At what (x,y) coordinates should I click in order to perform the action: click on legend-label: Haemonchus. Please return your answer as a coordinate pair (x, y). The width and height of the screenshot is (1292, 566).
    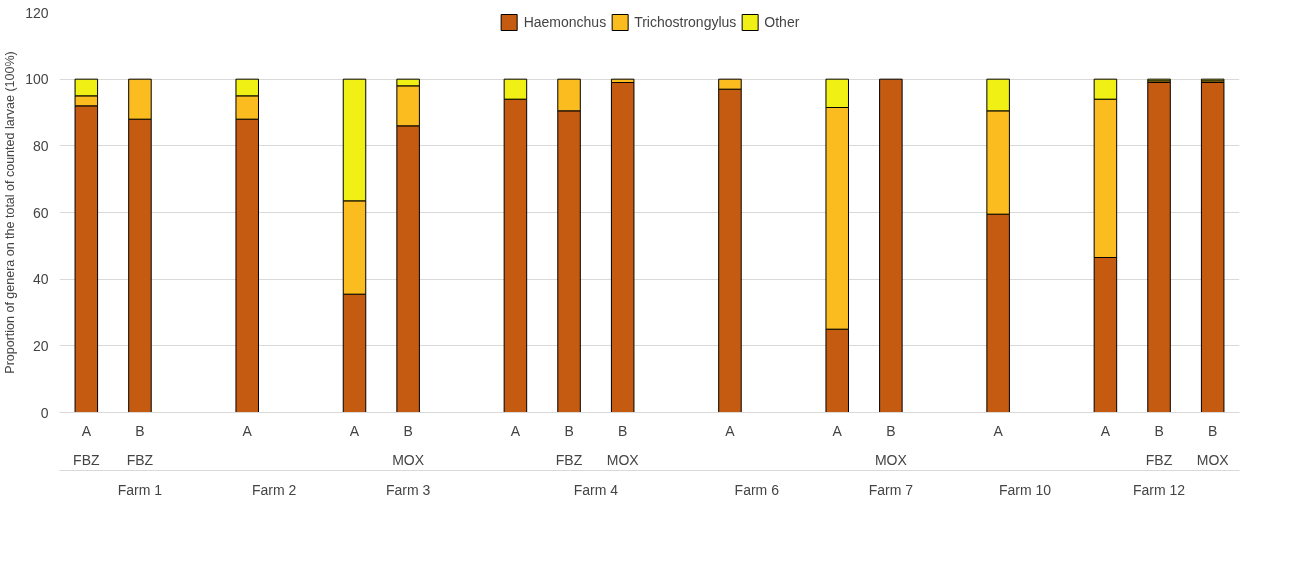
    Looking at the image, I should click on (565, 22).